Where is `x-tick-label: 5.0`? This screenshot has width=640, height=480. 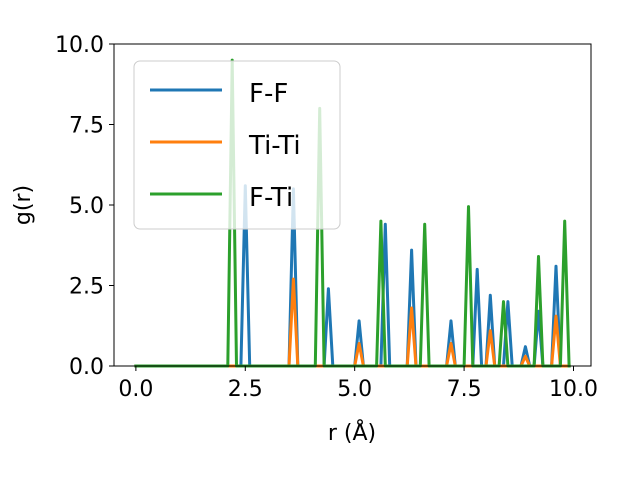
x-tick-label: 5.0 is located at coordinates (354, 389).